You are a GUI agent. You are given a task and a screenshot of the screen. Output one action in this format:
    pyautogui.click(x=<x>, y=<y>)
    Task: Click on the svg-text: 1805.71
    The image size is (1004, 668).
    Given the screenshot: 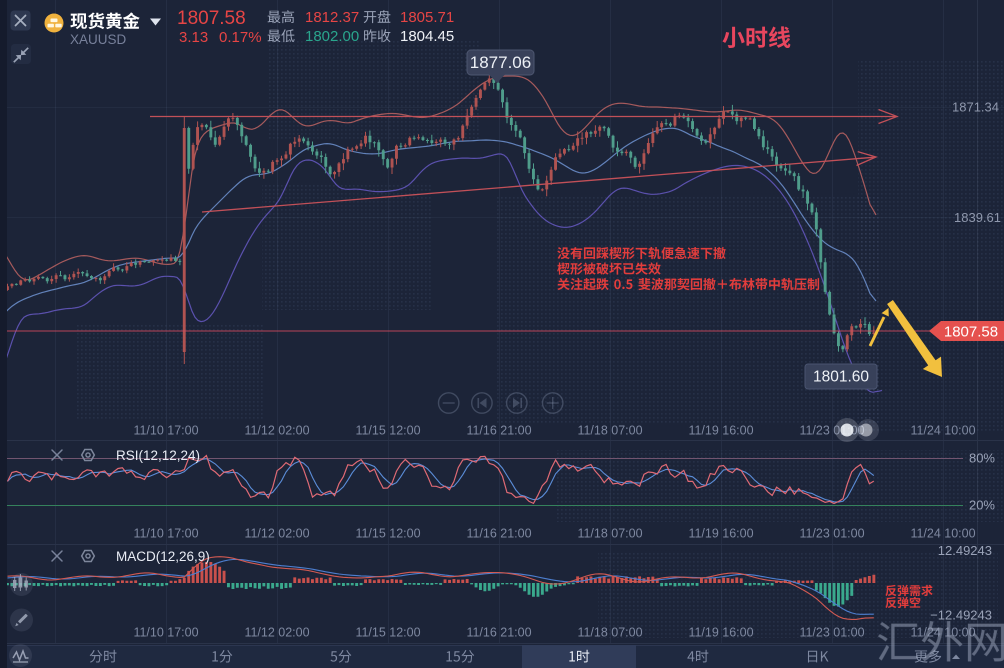 What is the action you would take?
    pyautogui.click(x=427, y=17)
    